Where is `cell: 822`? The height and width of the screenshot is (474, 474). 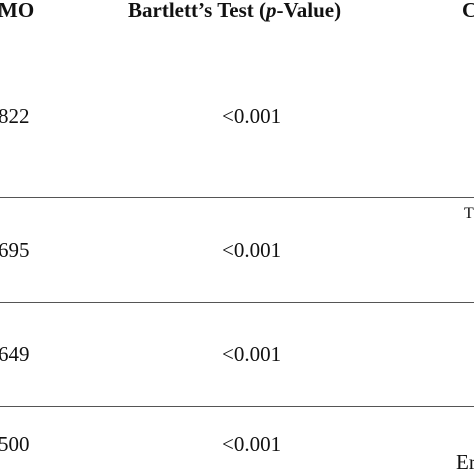
cell: 822 is located at coordinates (15, 116).